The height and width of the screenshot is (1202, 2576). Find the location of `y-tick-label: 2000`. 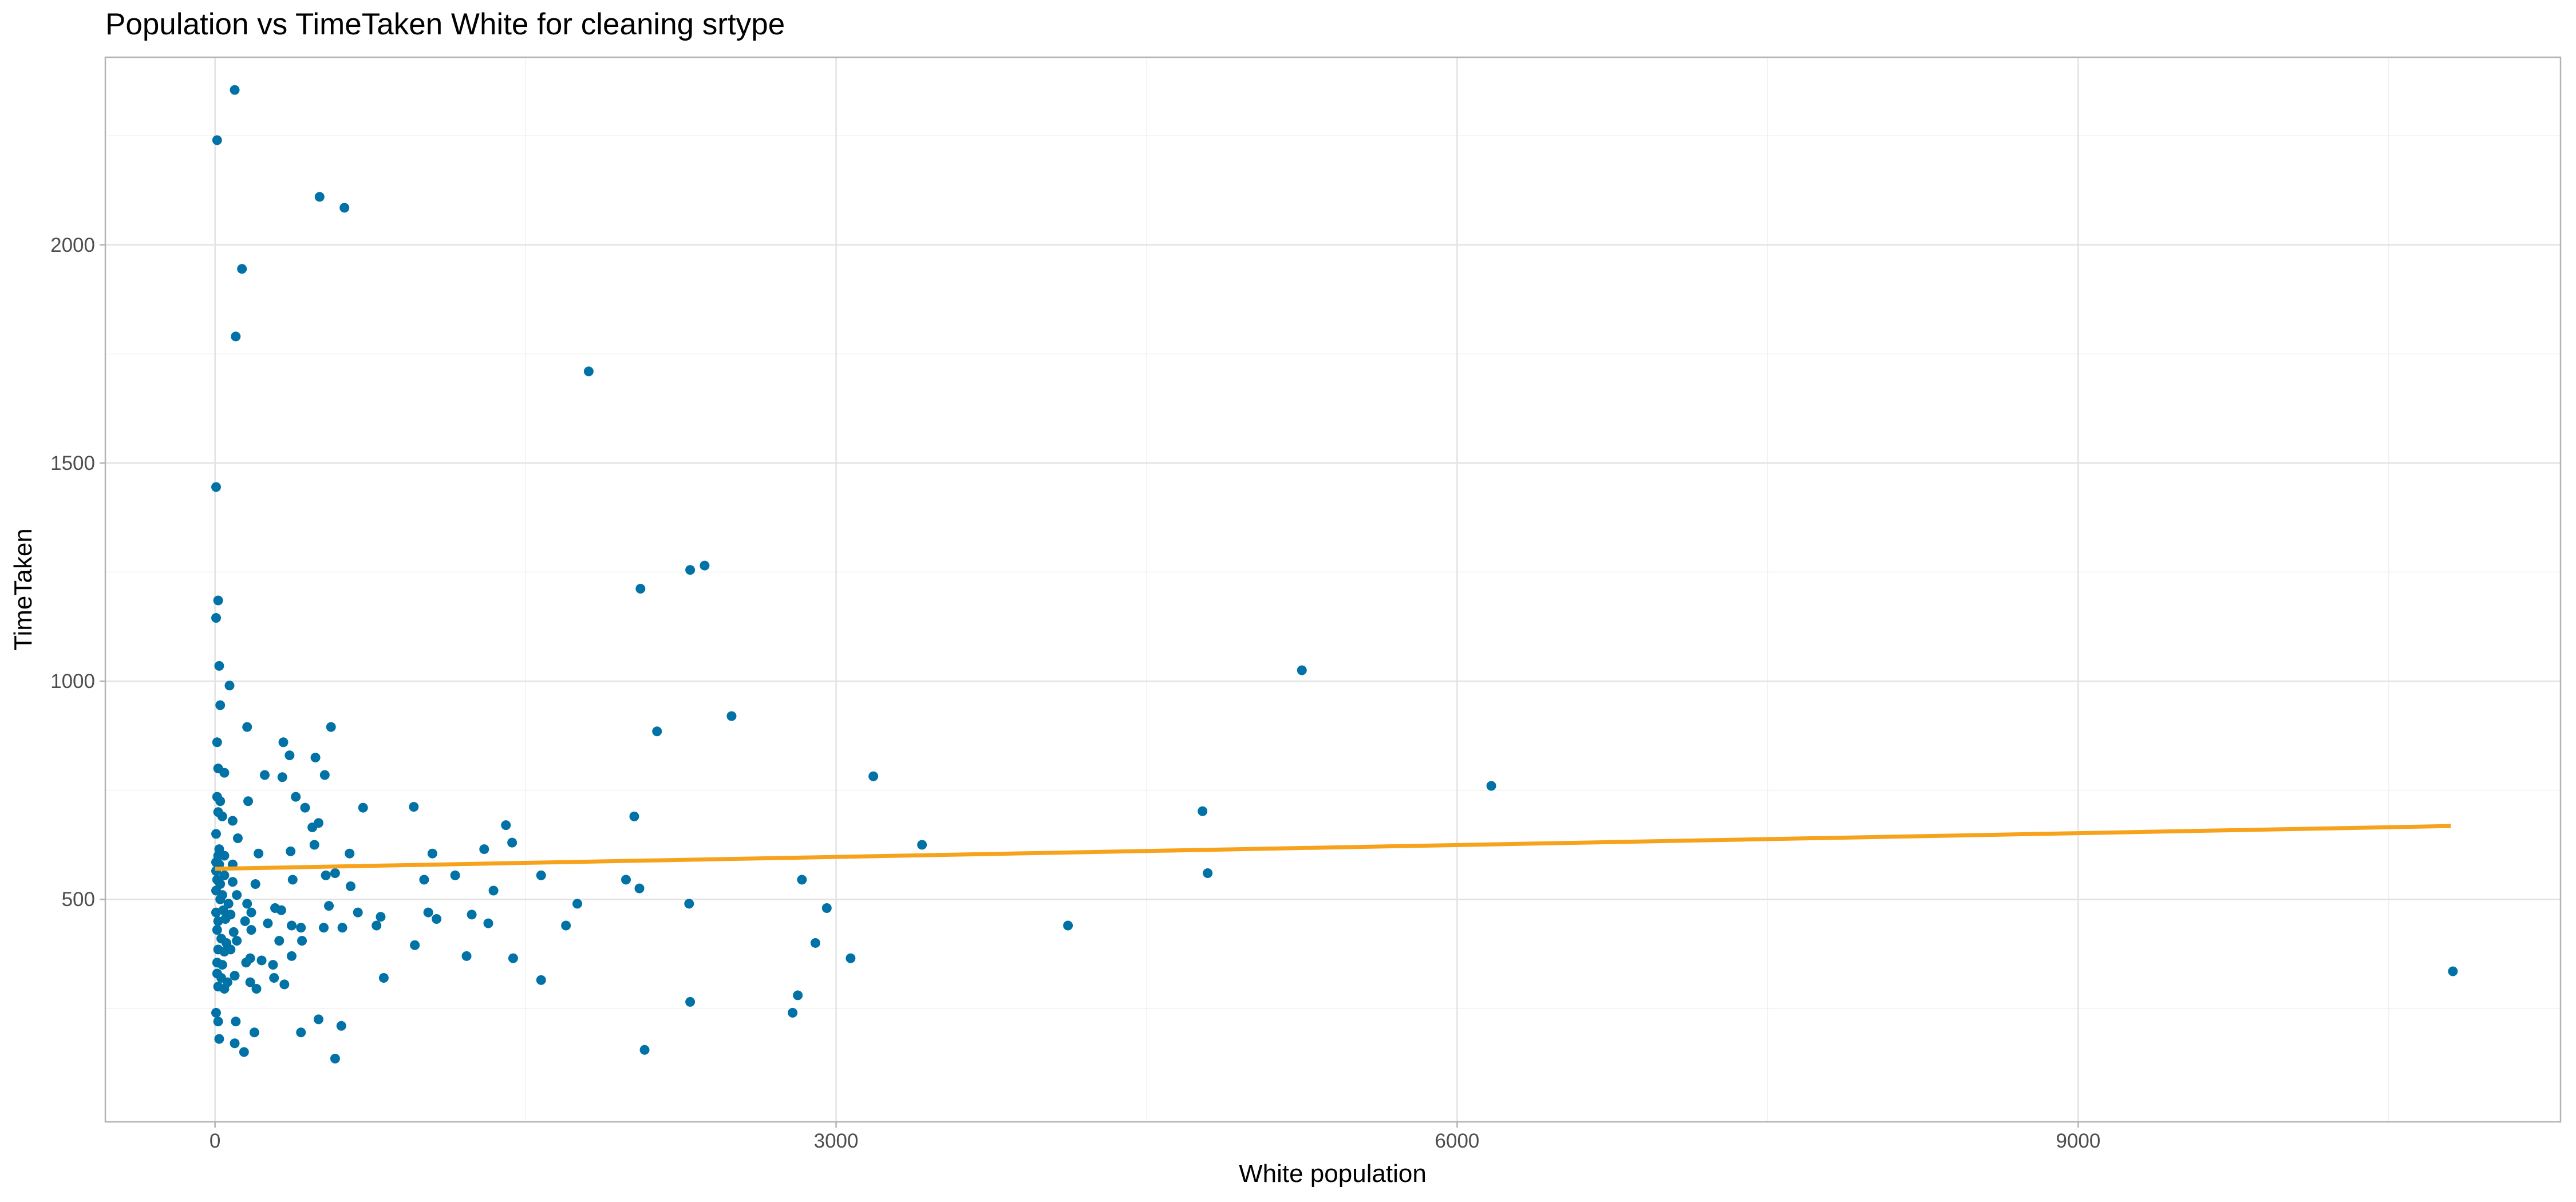

y-tick-label: 2000 is located at coordinates (72, 245).